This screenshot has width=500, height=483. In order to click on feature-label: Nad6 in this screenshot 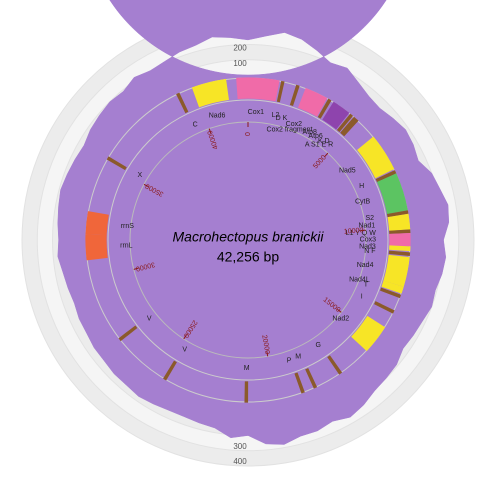, I will do `click(217, 116)`.